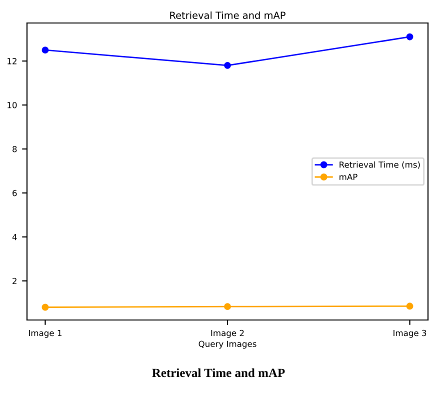  I want to click on legend-label: mAP, so click(349, 177).